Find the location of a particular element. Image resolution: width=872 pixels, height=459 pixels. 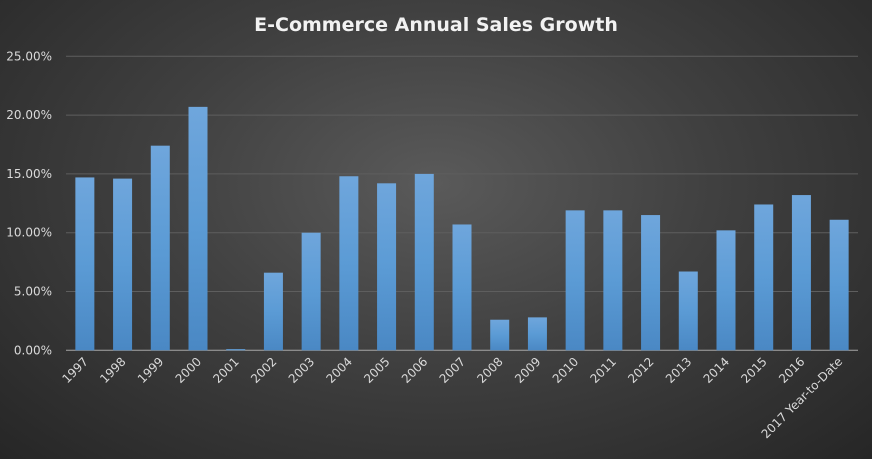

x-tick-label: 1997 is located at coordinates (74, 370).